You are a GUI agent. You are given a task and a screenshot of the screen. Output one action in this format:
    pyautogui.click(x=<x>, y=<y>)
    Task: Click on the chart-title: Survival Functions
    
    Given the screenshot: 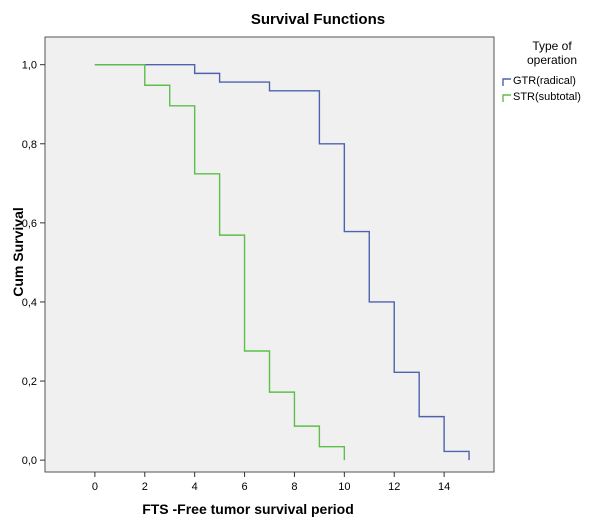 What is the action you would take?
    pyautogui.click(x=318, y=19)
    